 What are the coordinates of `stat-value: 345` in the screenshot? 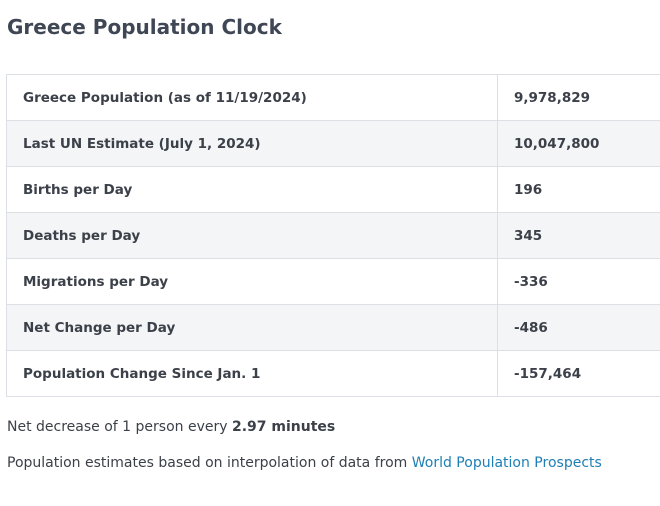 It's located at (578, 235).